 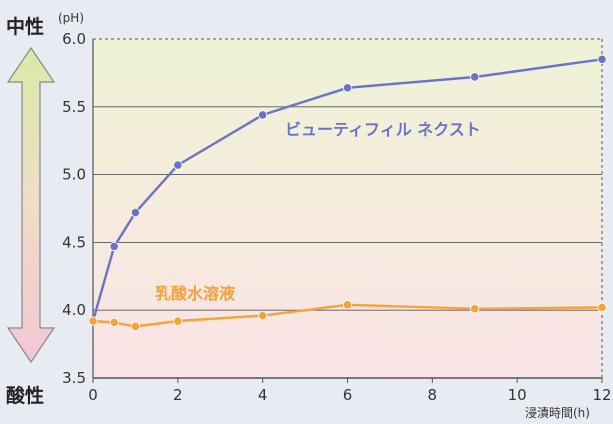 I want to click on series-label-beautifil: ビューティフィル ネクスト, so click(x=383, y=129).